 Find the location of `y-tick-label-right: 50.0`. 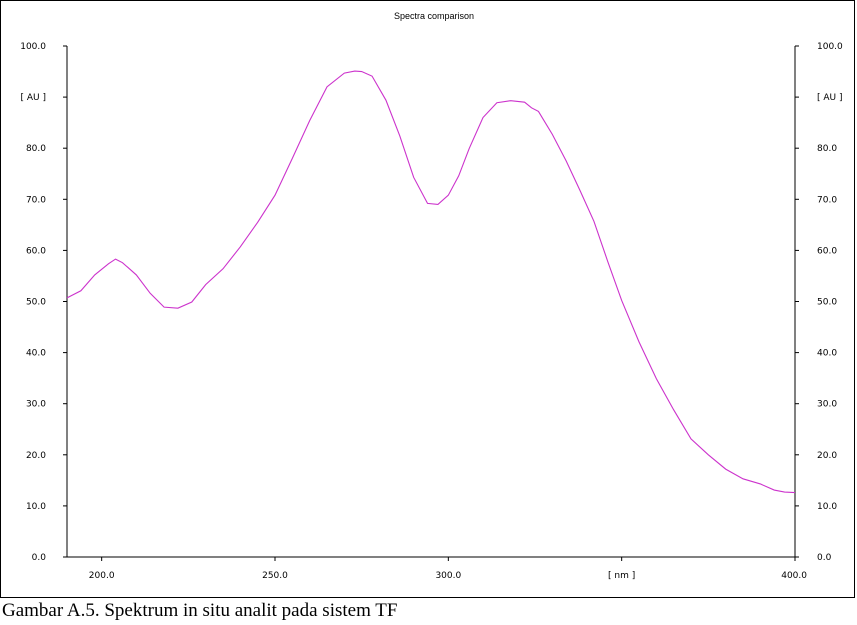

y-tick-label-right: 50.0 is located at coordinates (827, 303).